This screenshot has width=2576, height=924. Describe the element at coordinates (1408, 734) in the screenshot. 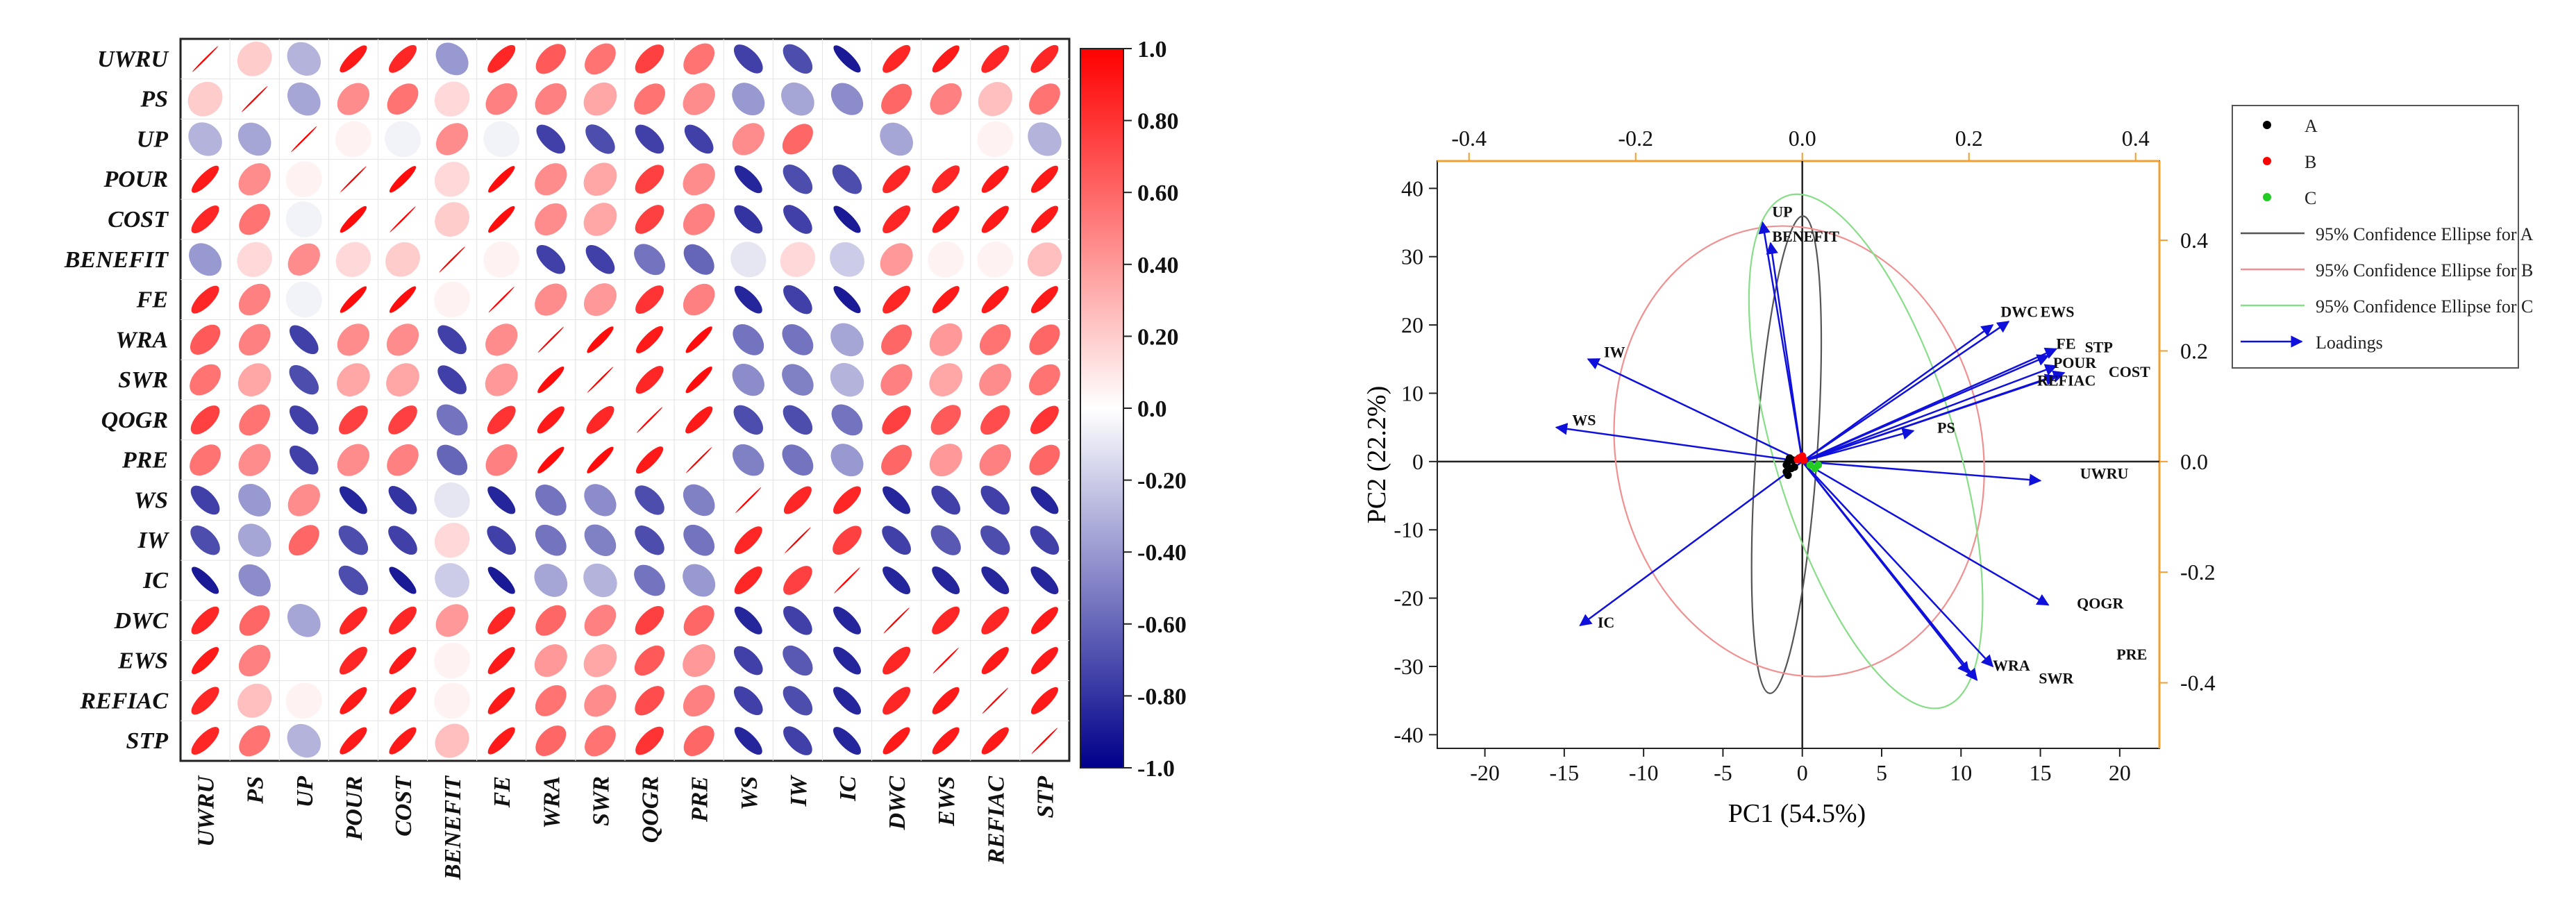

I see `y-tick-label: -40` at that location.